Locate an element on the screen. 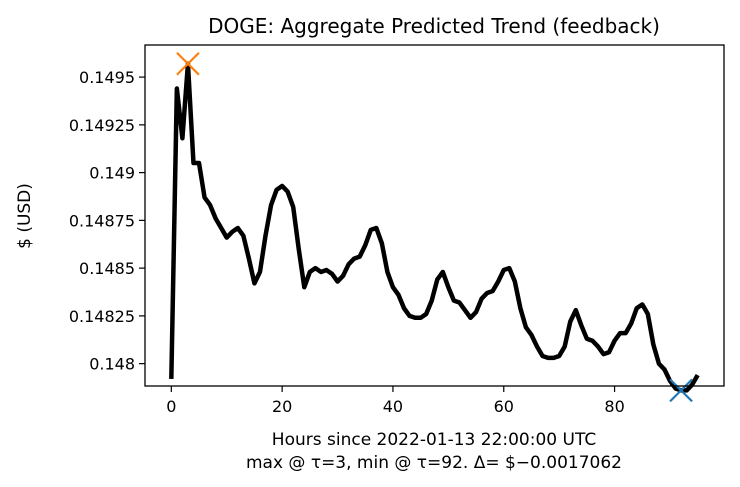 The width and height of the screenshot is (740, 487). x-axis-label: Hours since 2022-01-13 22:00:00 UTC is located at coordinates (434, 440).